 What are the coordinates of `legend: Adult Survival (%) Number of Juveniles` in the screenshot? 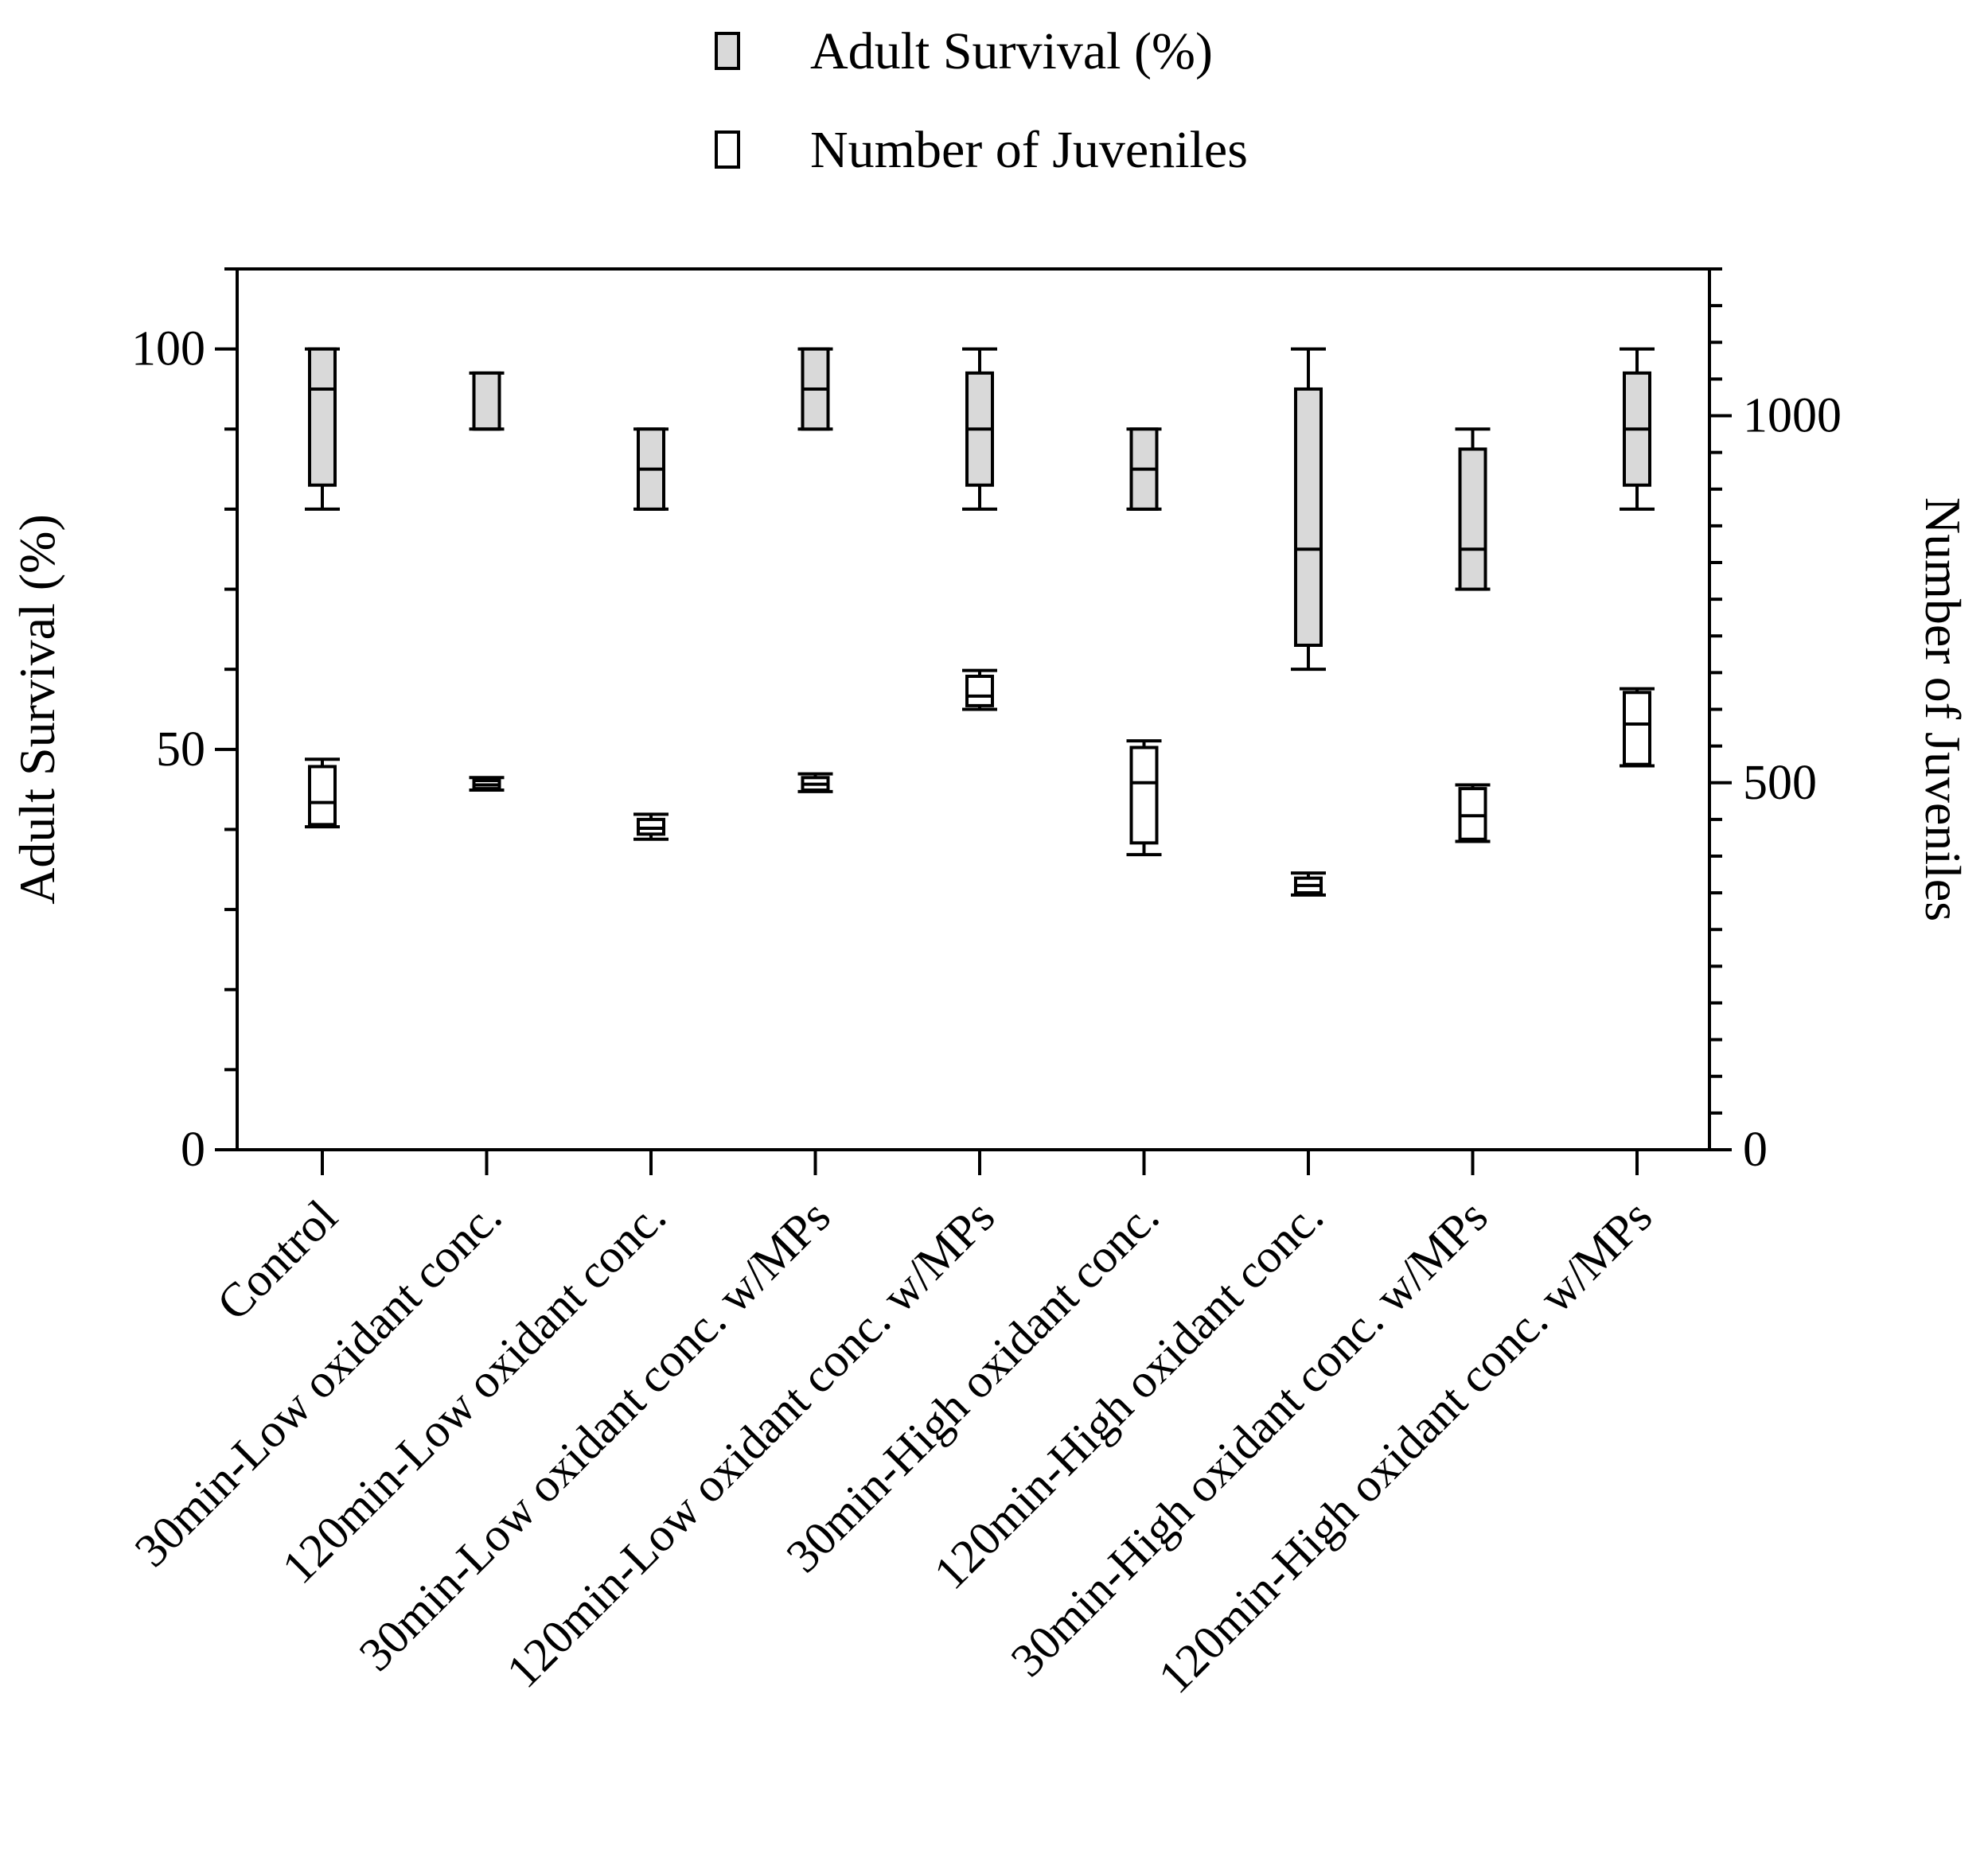 It's located at (981, 101).